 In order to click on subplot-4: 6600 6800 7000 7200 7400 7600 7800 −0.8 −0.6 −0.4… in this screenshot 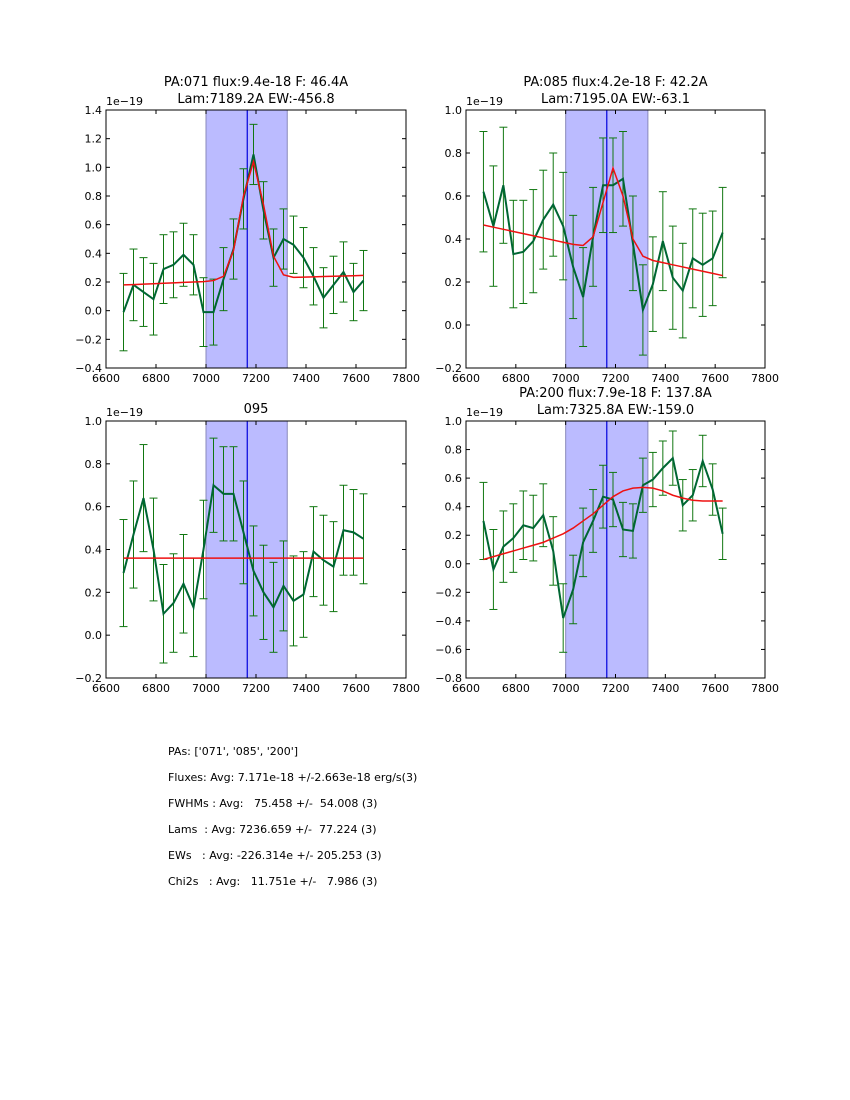, I will do `click(607, 540)`.